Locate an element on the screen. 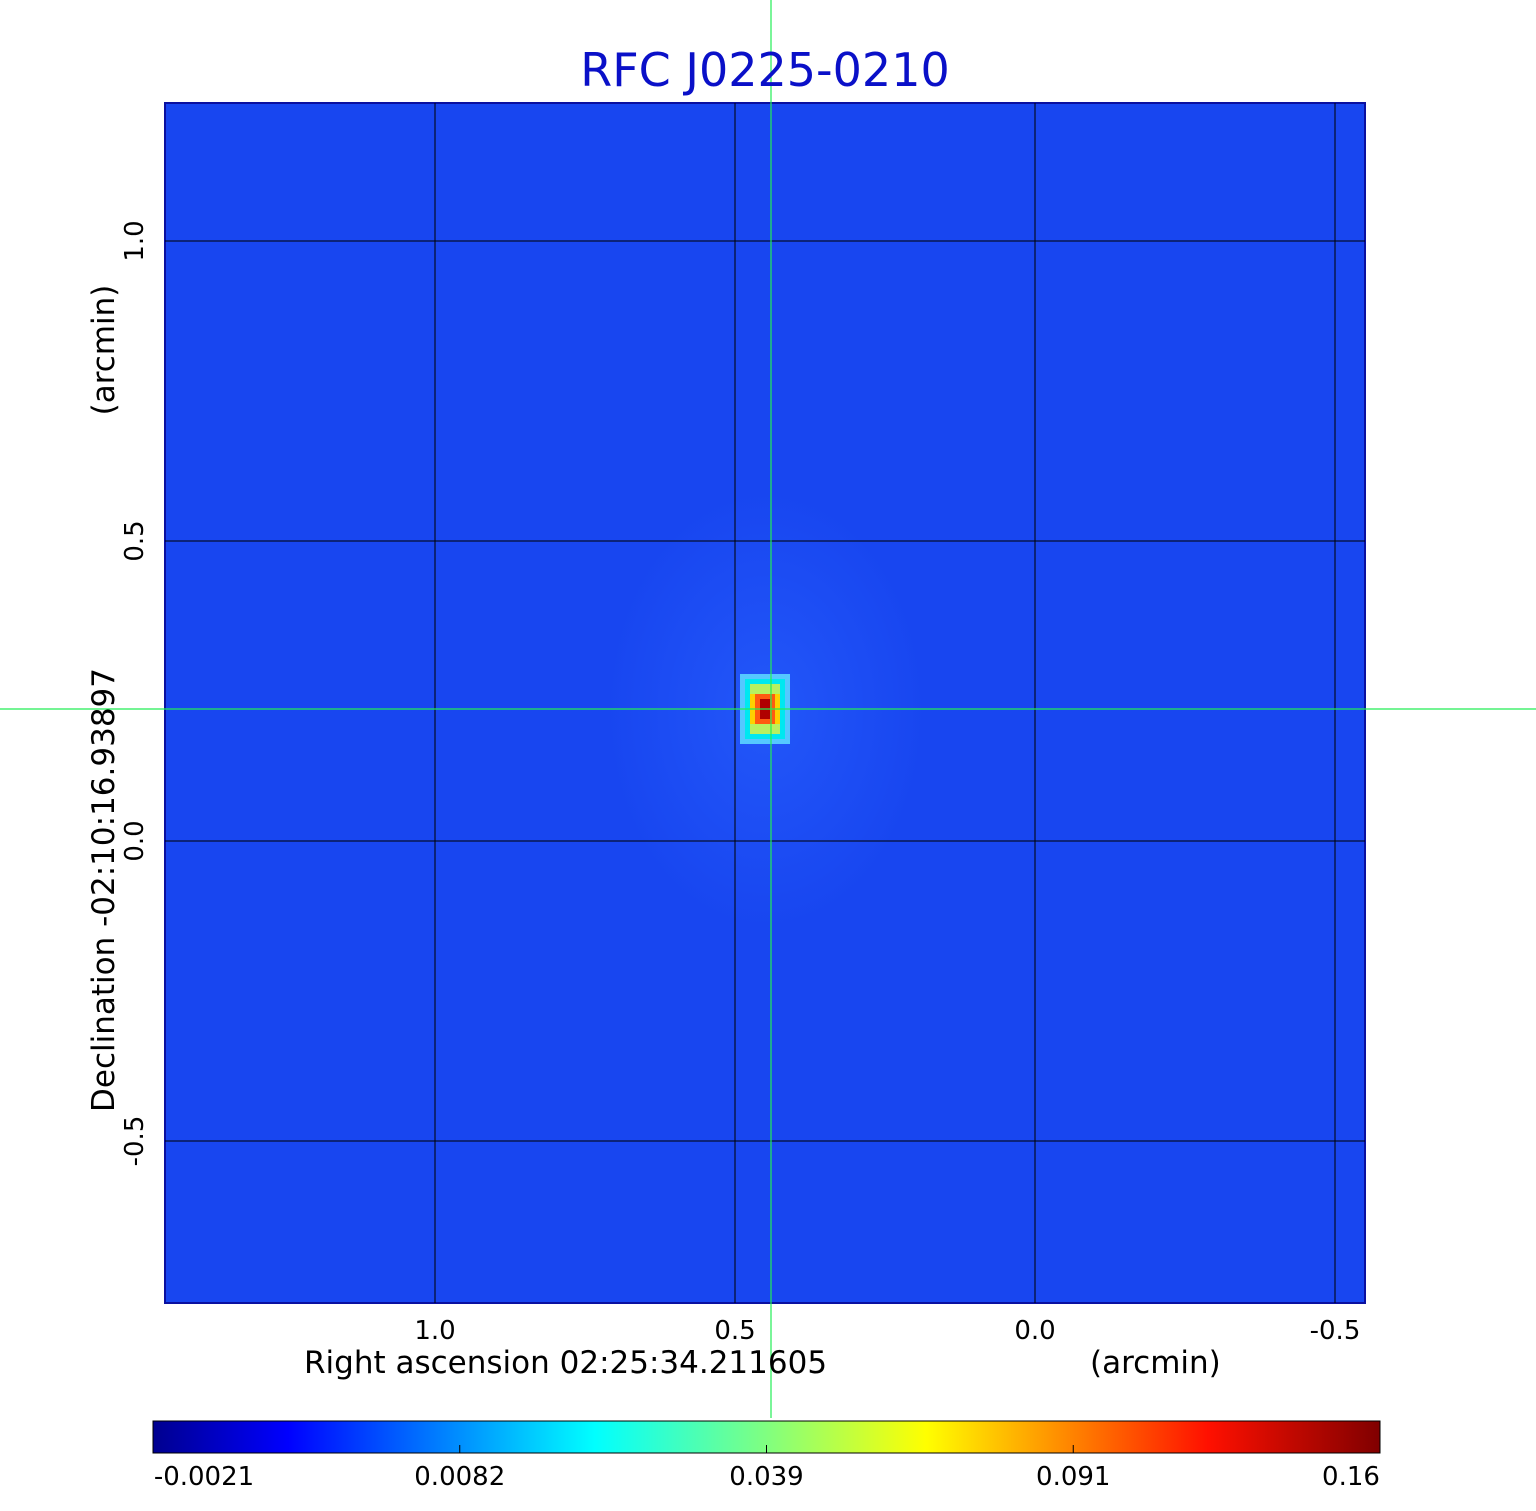  x-tick-label: 0.5 is located at coordinates (735, 1331).